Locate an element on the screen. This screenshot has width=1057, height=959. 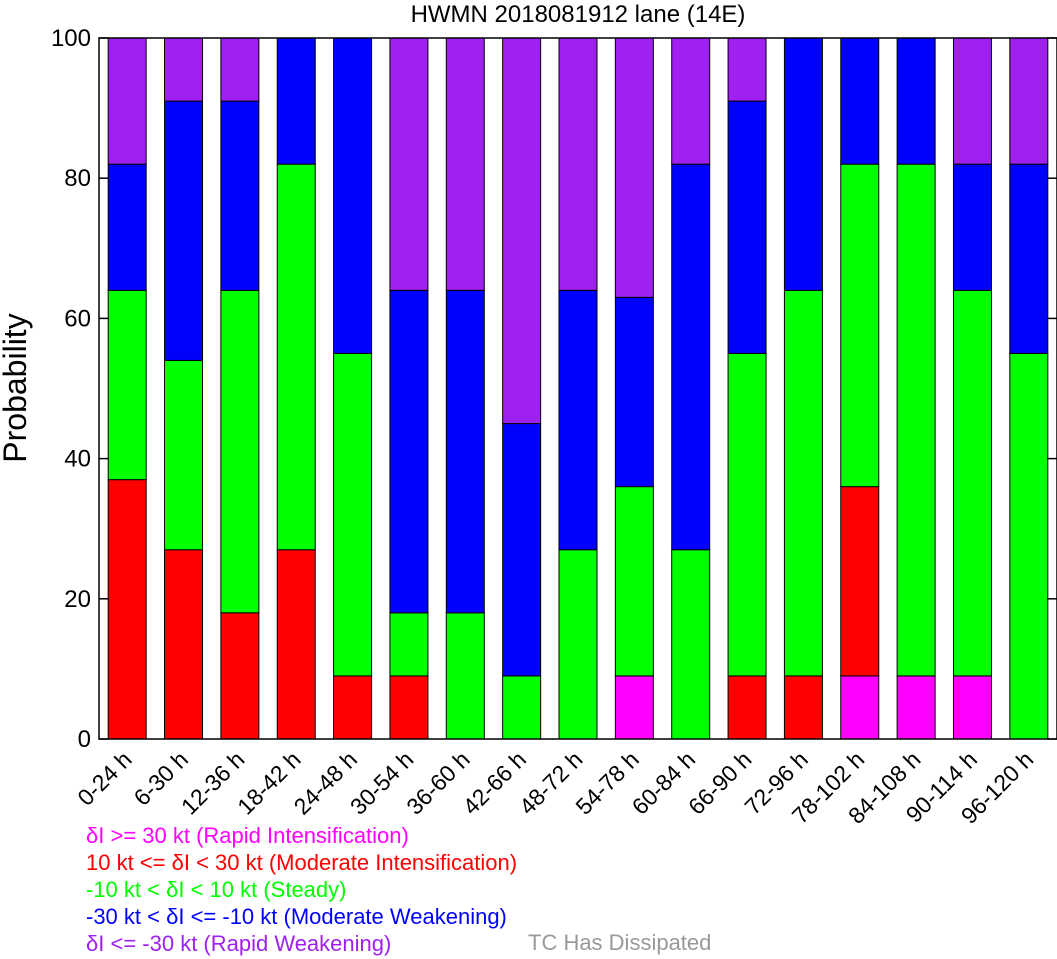
x-tick-label: 0-24 h is located at coordinates (104, 778).